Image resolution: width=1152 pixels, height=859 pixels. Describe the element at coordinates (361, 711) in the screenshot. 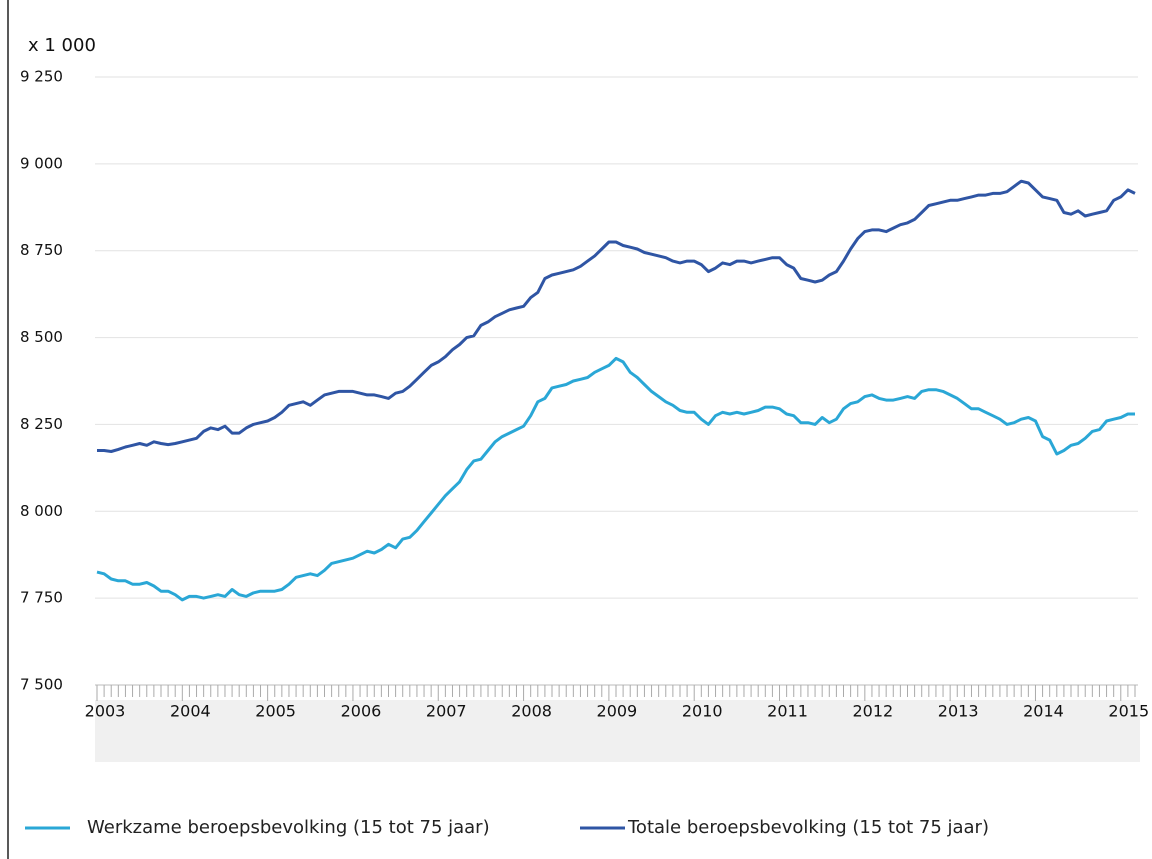

I see `x-tick-label: 2006` at that location.